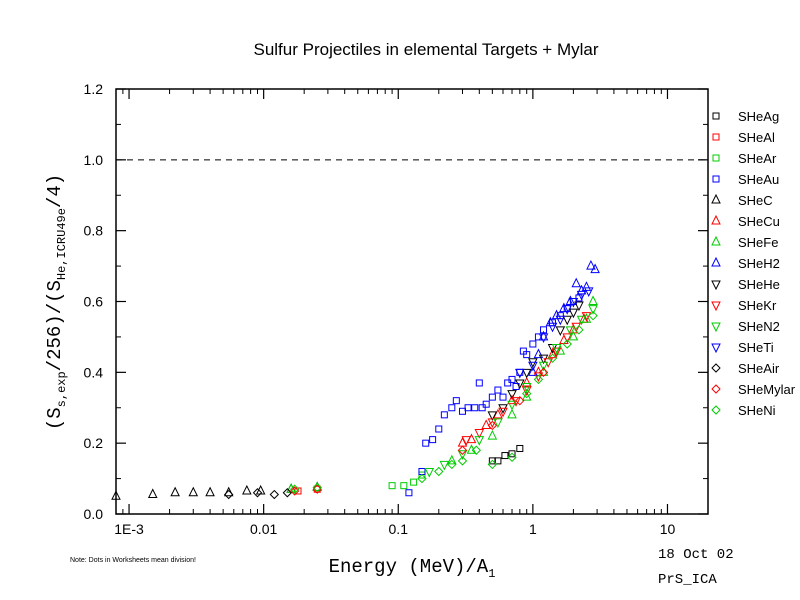  I want to click on series-SHeAir, so click(258, 494).